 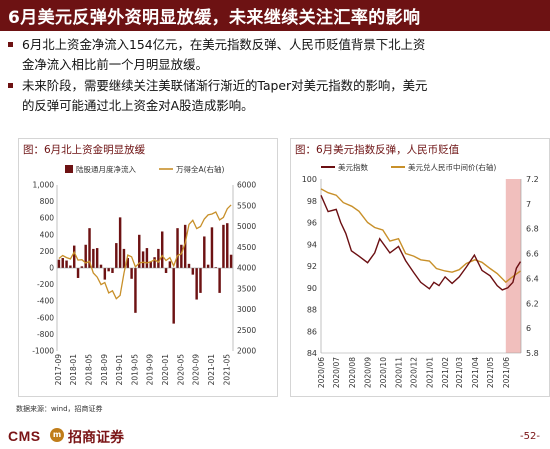 What do you see at coordinates (45, 284) in the screenshot?
I see `y-tick-left: -200` at bounding box center [45, 284].